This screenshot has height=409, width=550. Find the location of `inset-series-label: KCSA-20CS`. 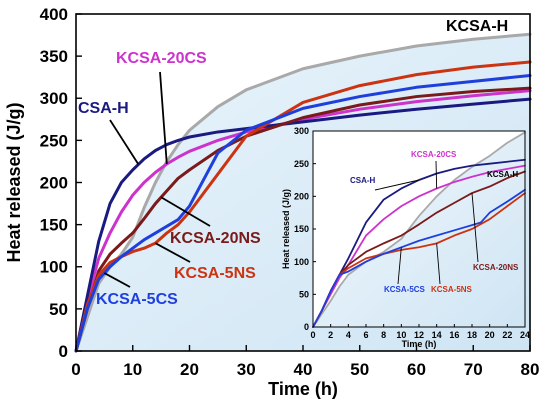

inset-series-label: KCSA-20CS is located at coordinates (434, 154).